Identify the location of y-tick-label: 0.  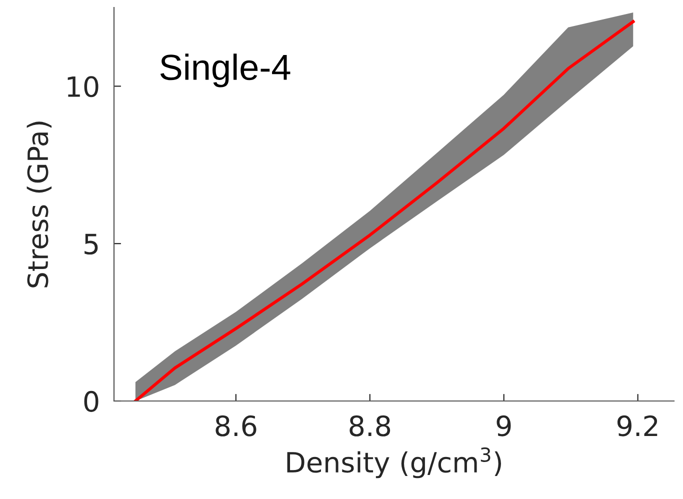
(91, 401).